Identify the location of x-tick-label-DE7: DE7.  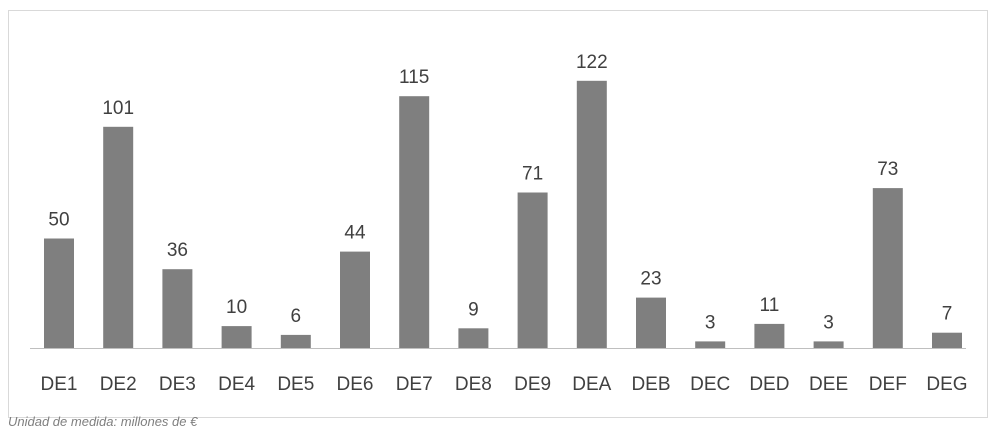
(414, 384).